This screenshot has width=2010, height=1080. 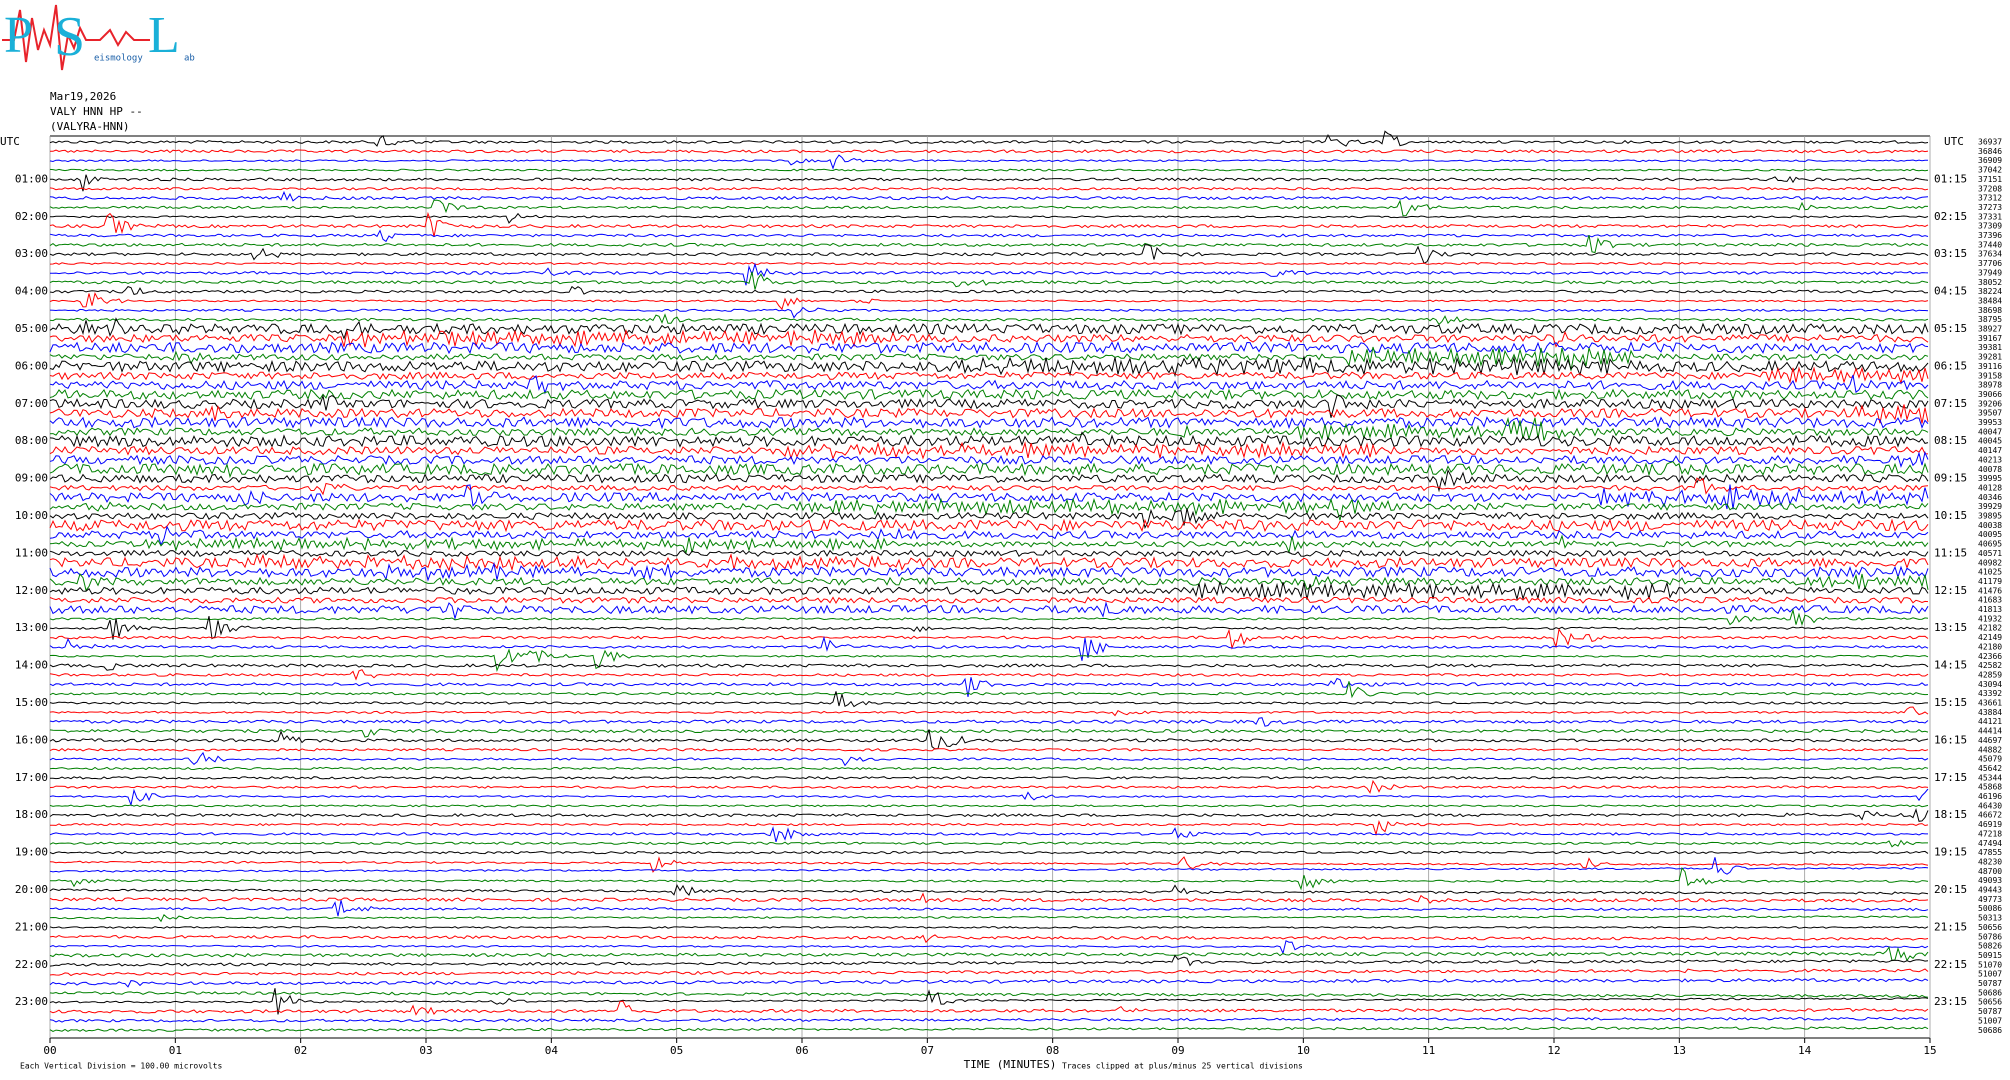 What do you see at coordinates (1990, 422) in the screenshot?
I see `row-value: 39953` at bounding box center [1990, 422].